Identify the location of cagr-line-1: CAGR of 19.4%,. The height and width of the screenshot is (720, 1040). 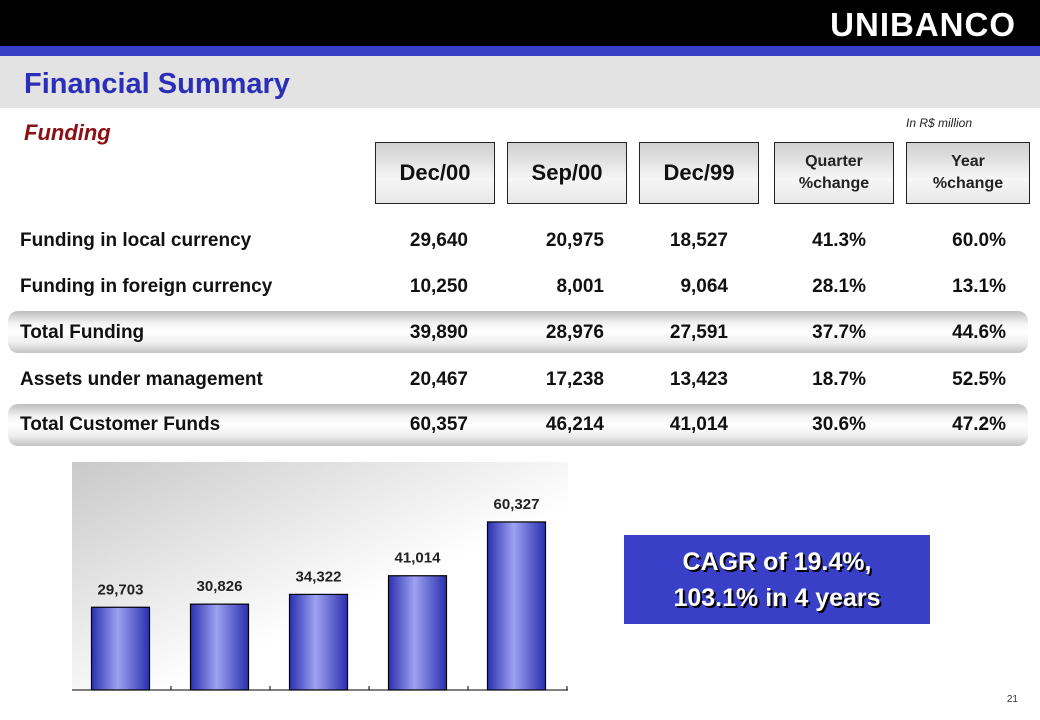
(777, 561).